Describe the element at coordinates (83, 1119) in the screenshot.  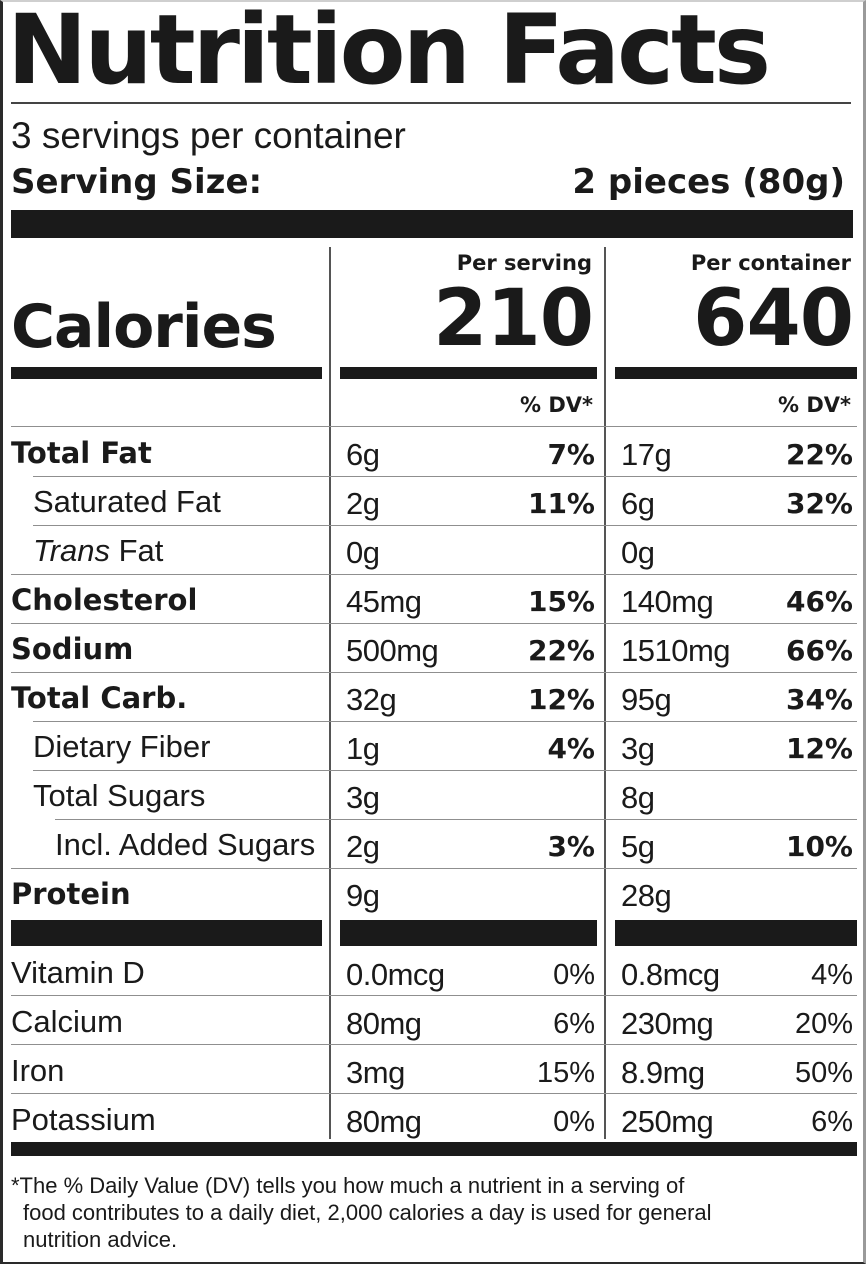
I see `nutrient-name: Potassium` at that location.